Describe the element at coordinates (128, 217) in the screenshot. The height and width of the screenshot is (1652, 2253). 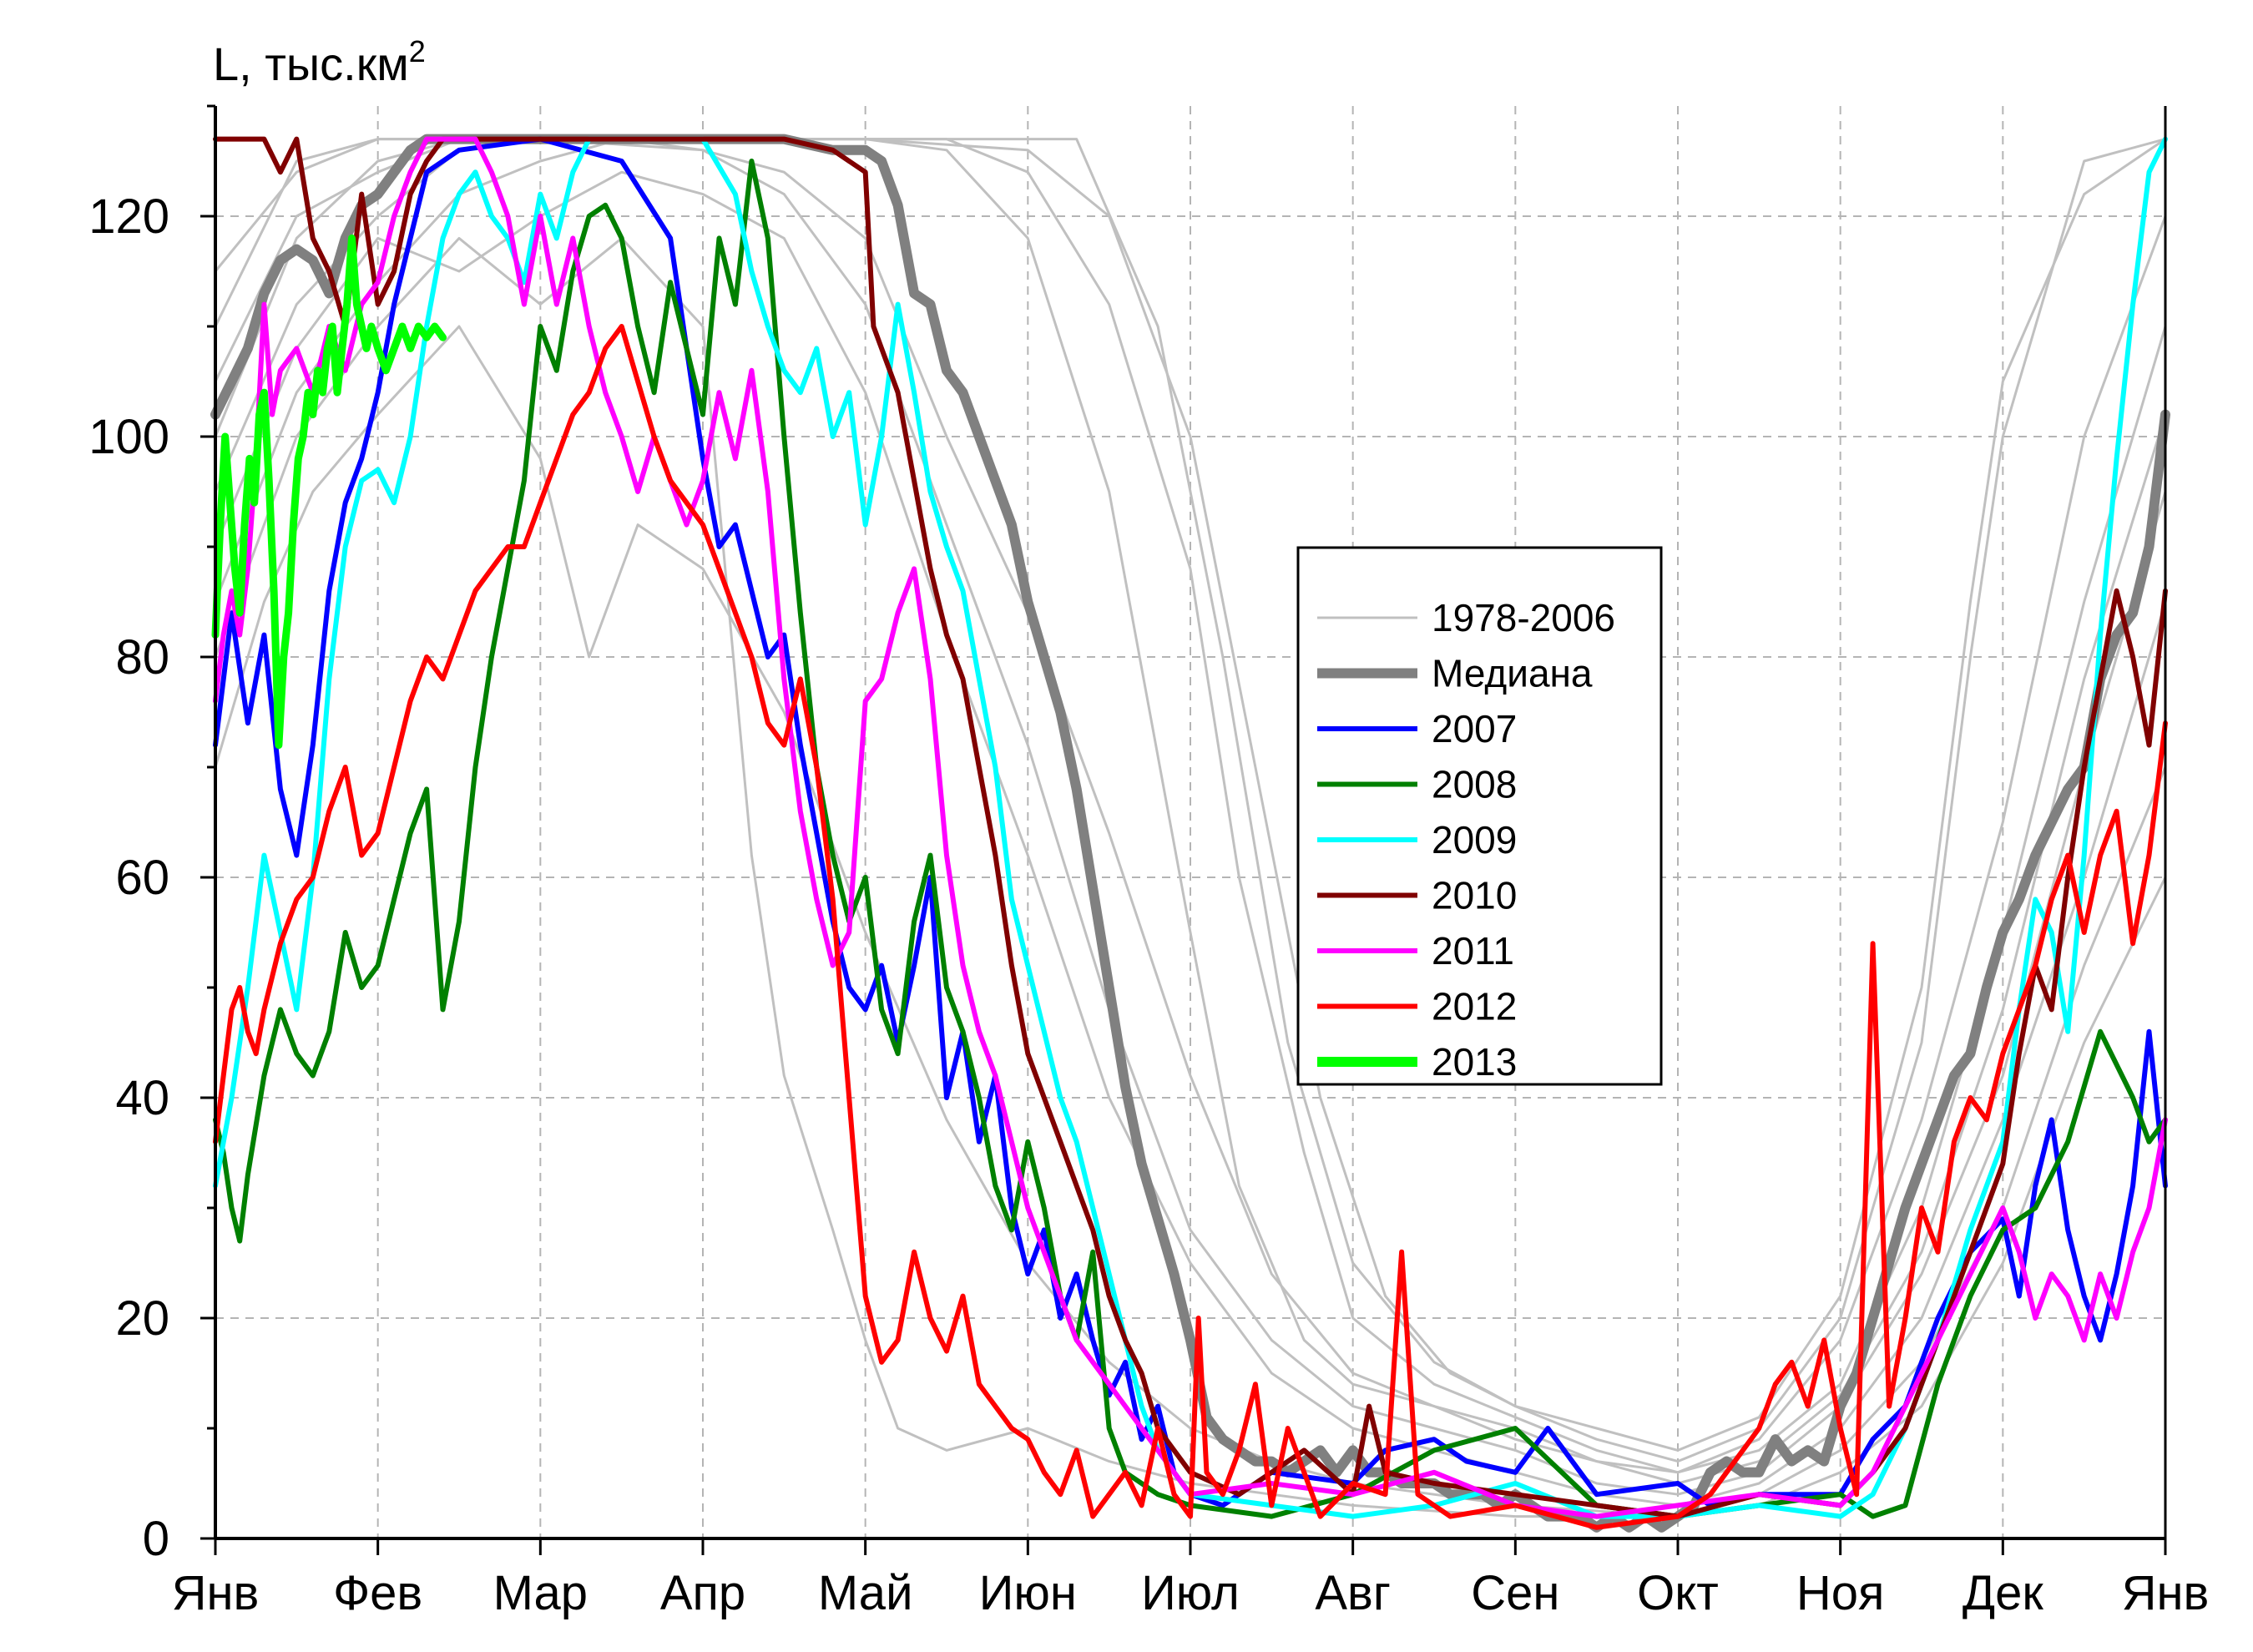
I see `y-tick-label: 120` at that location.